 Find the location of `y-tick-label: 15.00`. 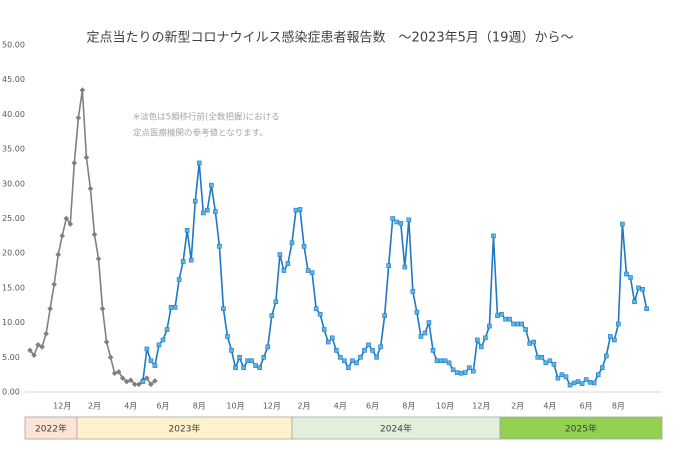

y-tick-label: 15.00 is located at coordinates (13, 287).